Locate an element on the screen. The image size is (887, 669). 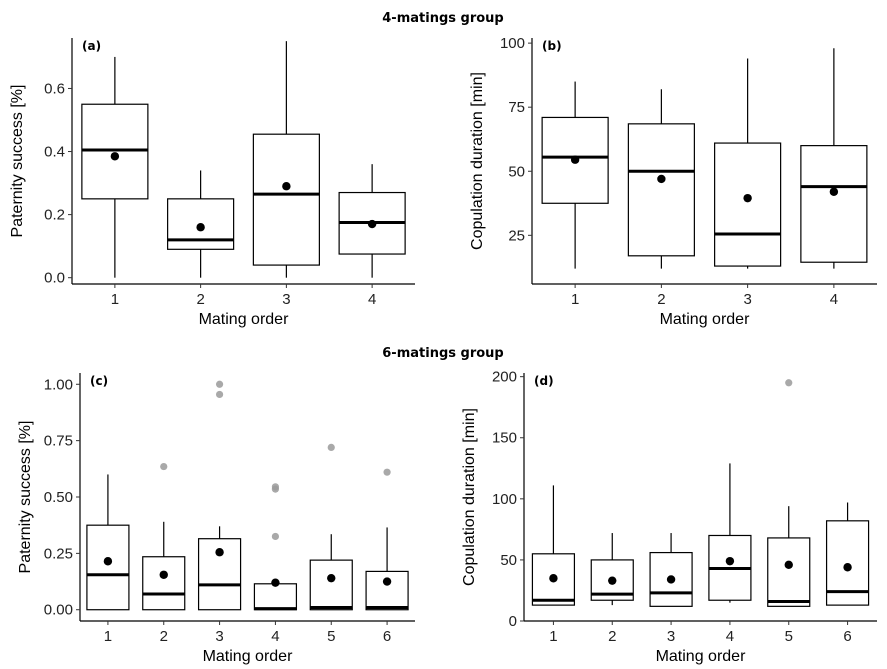
y-tick-label: 150 is located at coordinates (504, 438).